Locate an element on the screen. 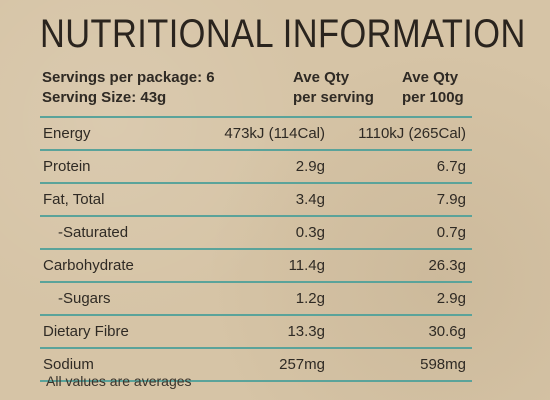 The width and height of the screenshot is (550, 400). row-label: Dietary Fibre is located at coordinates (86, 331).